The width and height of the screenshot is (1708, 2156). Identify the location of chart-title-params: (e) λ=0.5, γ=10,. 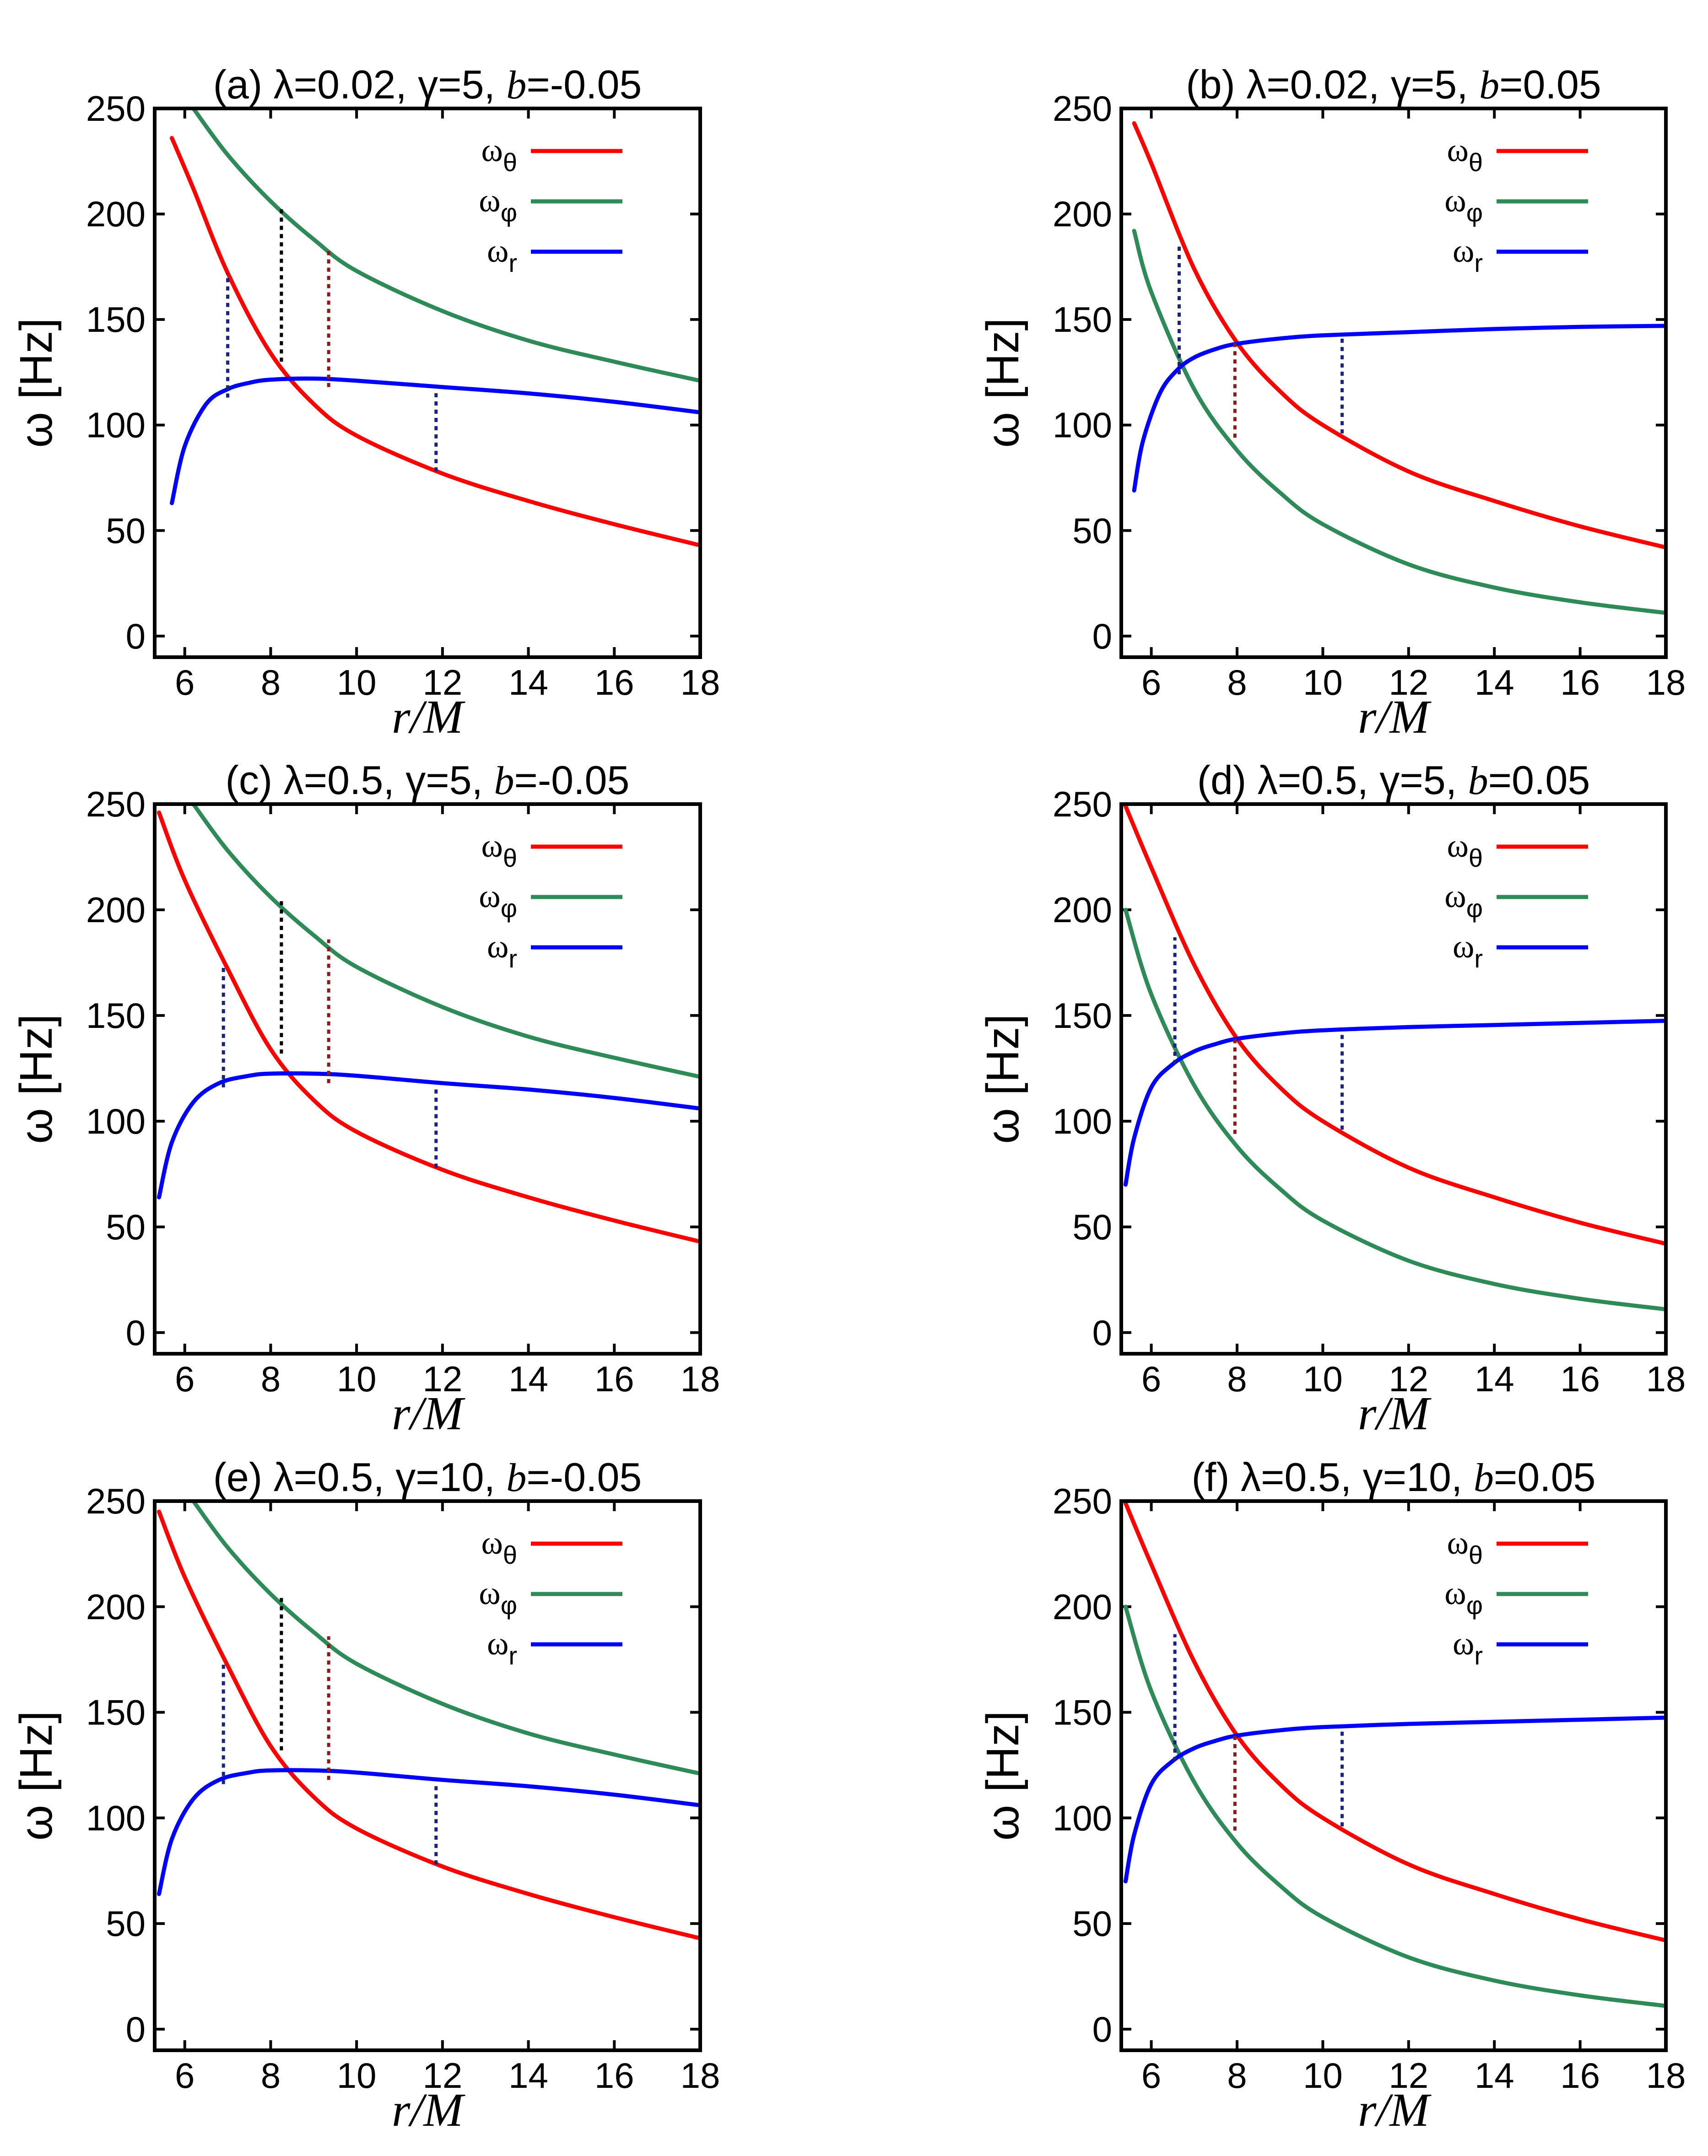
(360, 1477).